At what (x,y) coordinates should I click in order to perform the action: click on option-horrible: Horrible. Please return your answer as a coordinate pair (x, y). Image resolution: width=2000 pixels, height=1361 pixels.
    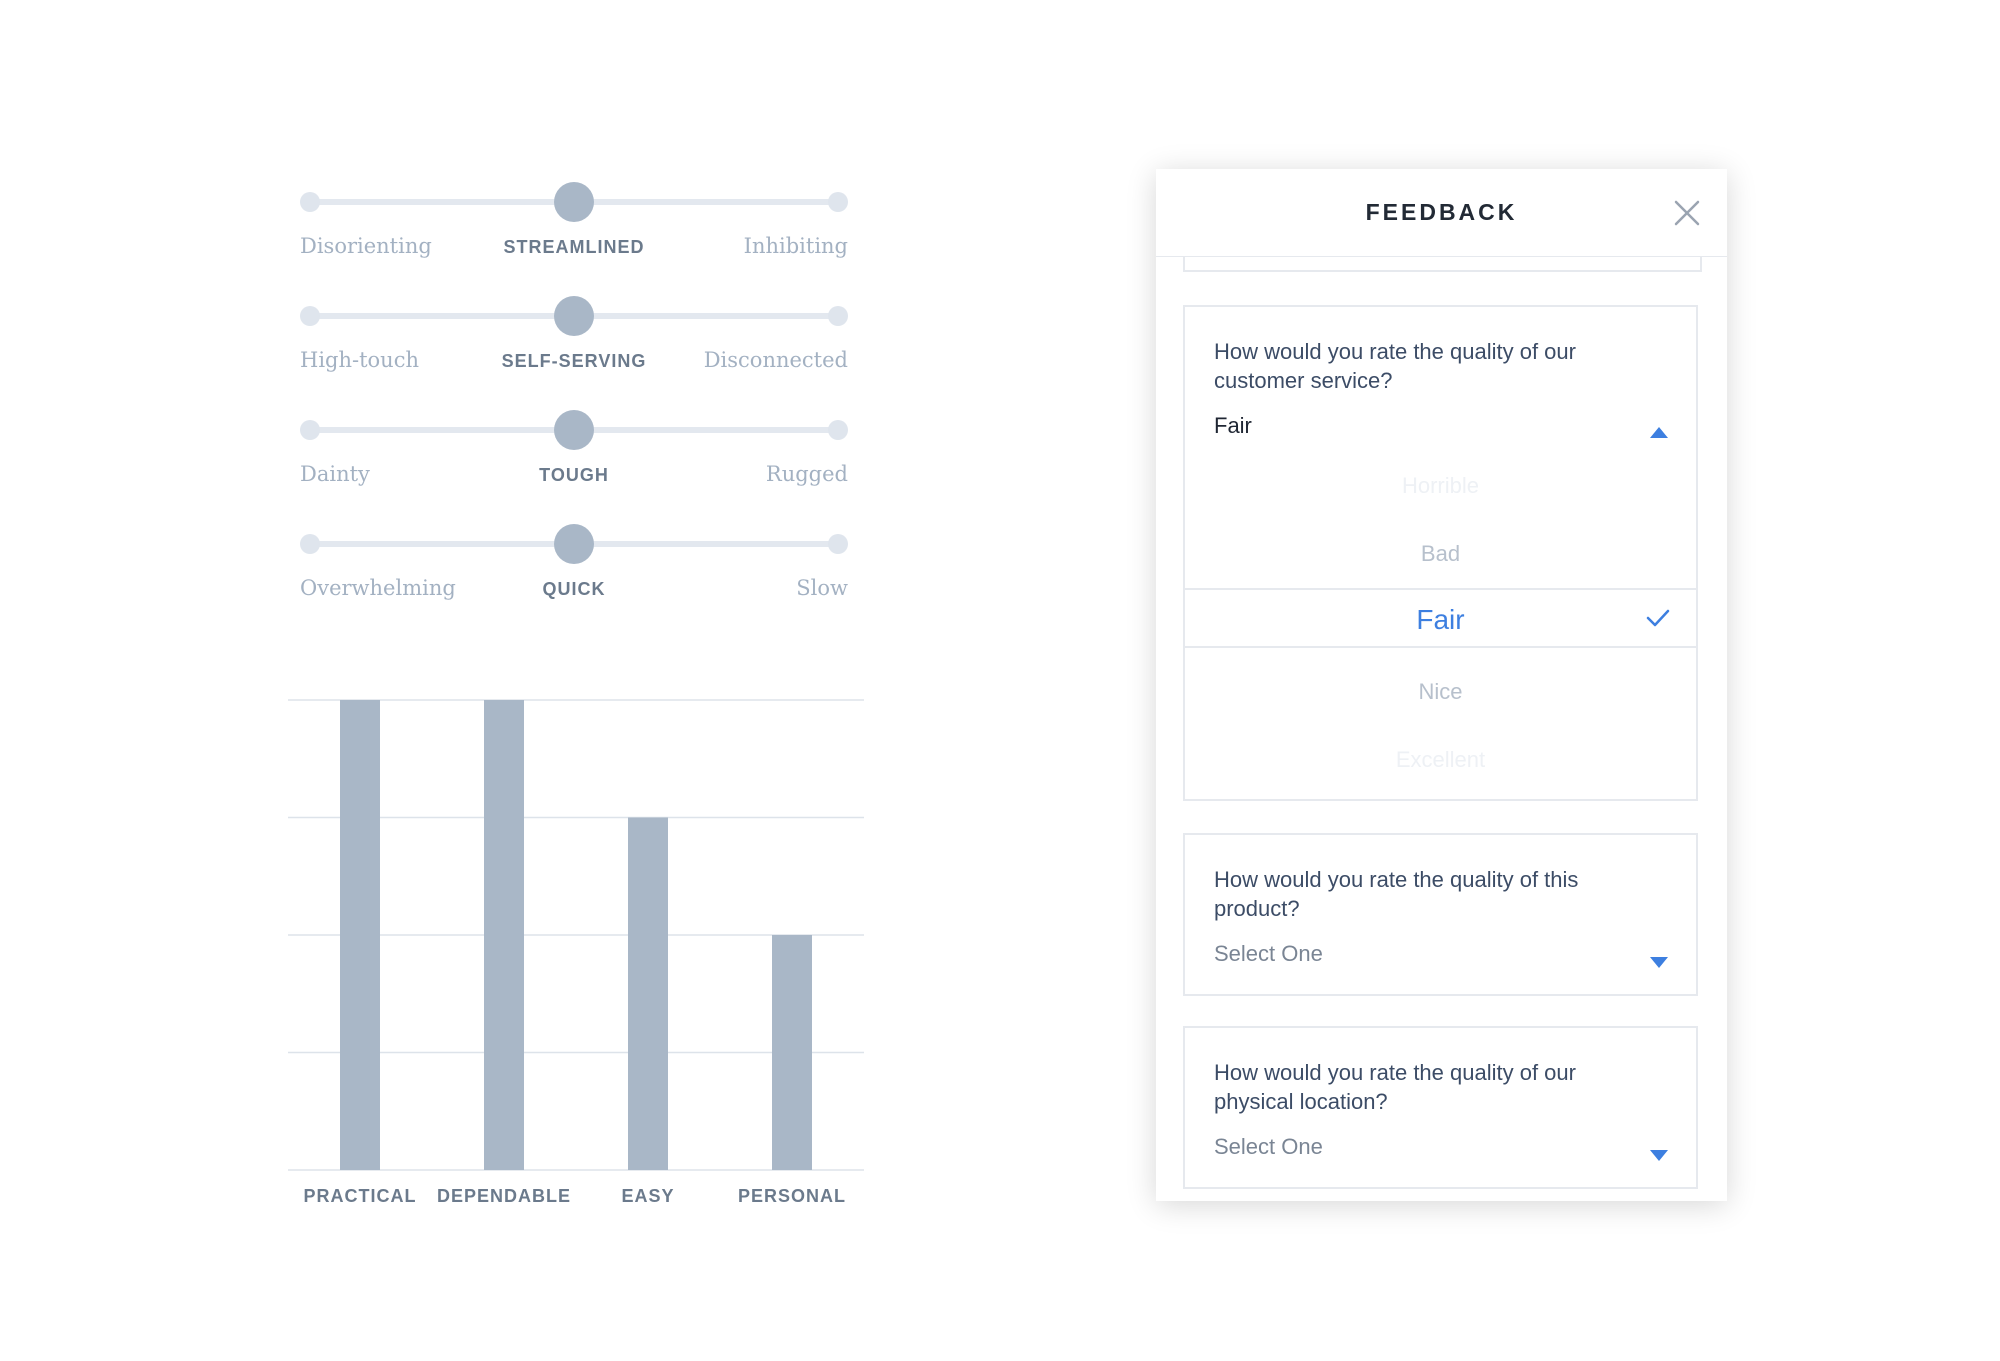
    Looking at the image, I should click on (1440, 485).